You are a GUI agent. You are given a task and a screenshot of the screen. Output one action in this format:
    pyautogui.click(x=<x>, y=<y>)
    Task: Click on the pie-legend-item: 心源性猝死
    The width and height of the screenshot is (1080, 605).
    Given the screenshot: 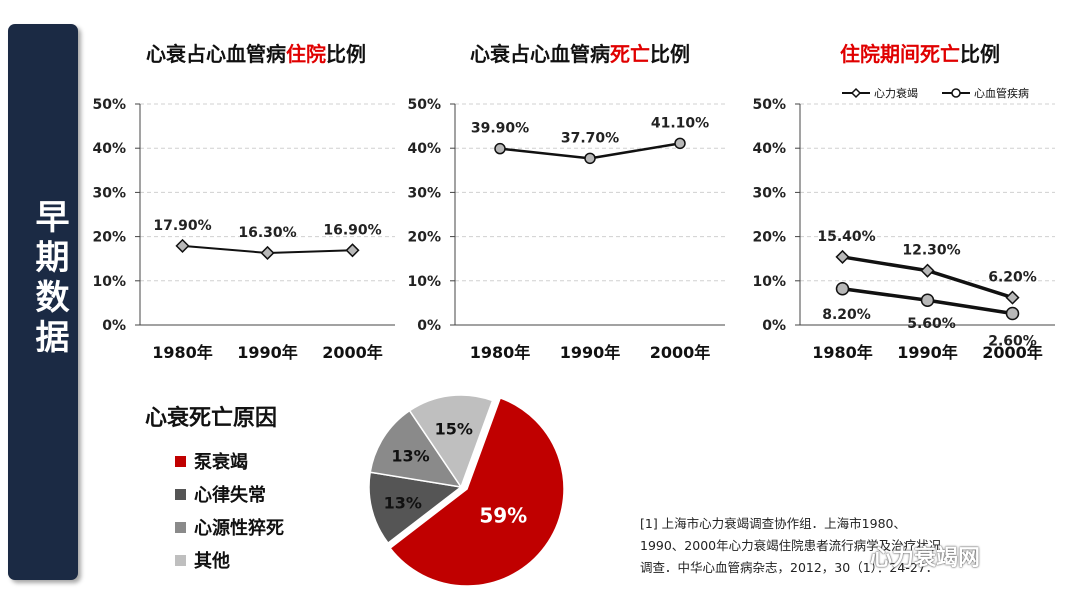 What is the action you would take?
    pyautogui.click(x=229, y=527)
    